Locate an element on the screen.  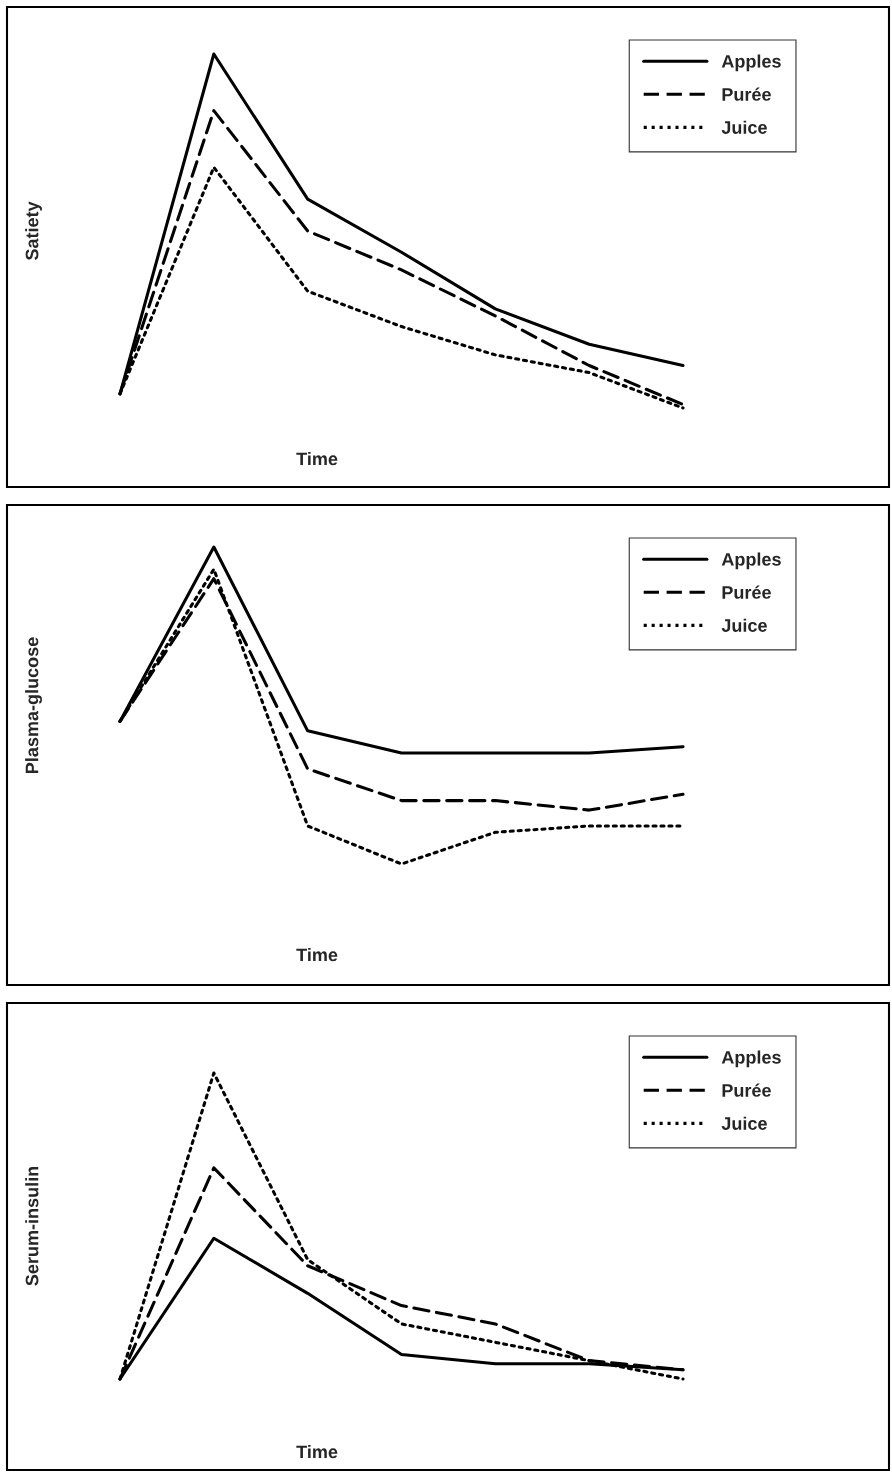
y-axis-title: Plasma-glucose is located at coordinates (33, 705).